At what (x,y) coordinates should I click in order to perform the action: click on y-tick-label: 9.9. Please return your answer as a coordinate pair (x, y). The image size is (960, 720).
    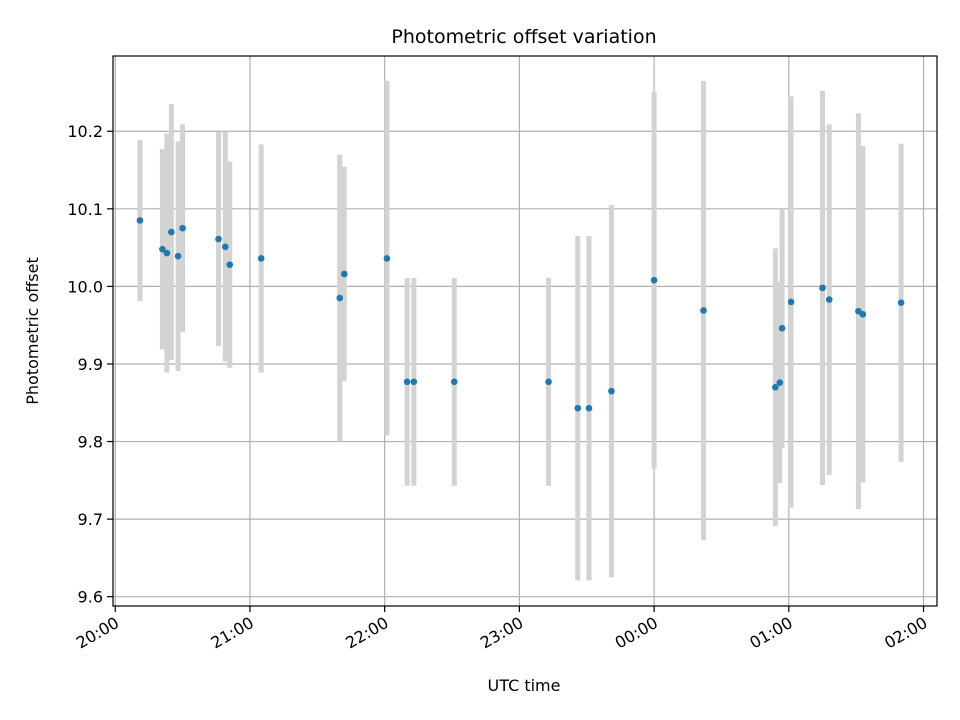
    Looking at the image, I should click on (90, 364).